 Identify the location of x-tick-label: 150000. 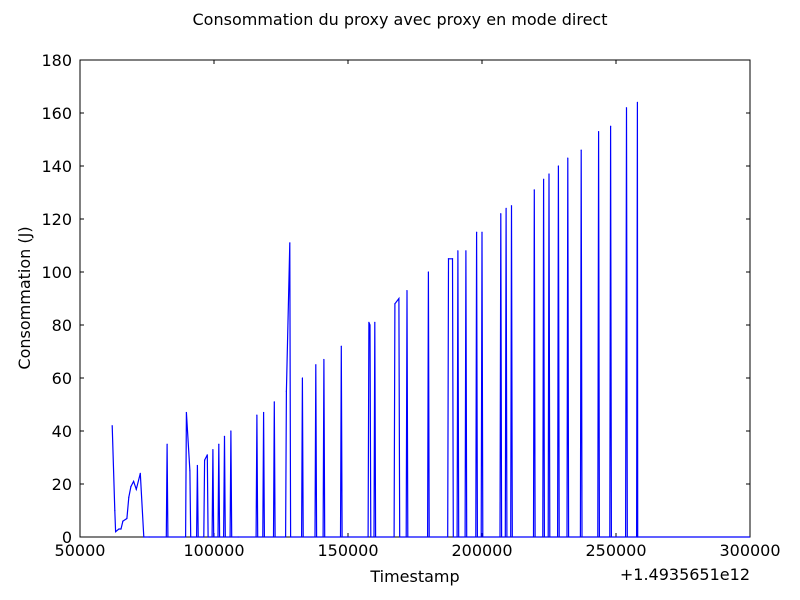
(347, 550).